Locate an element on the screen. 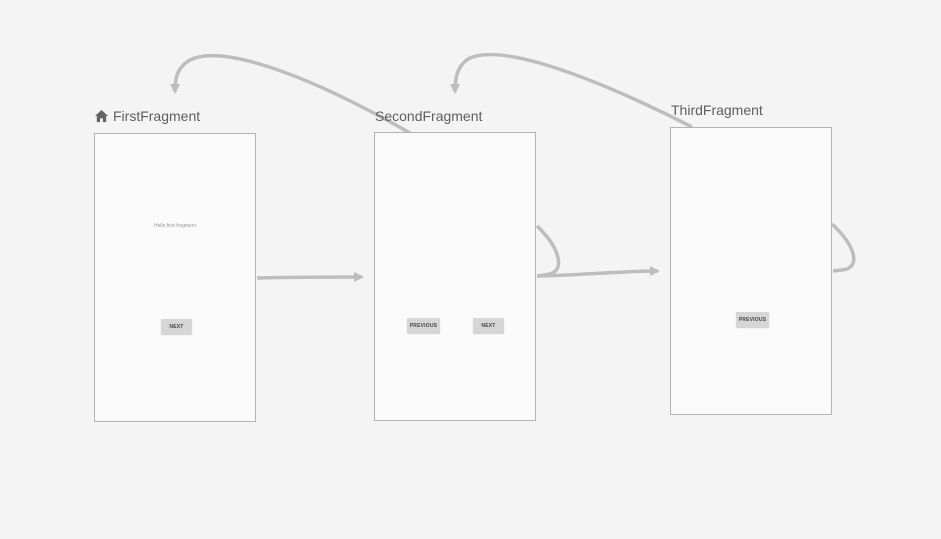  destination-label-text: ThirdFragment is located at coordinates (717, 110).